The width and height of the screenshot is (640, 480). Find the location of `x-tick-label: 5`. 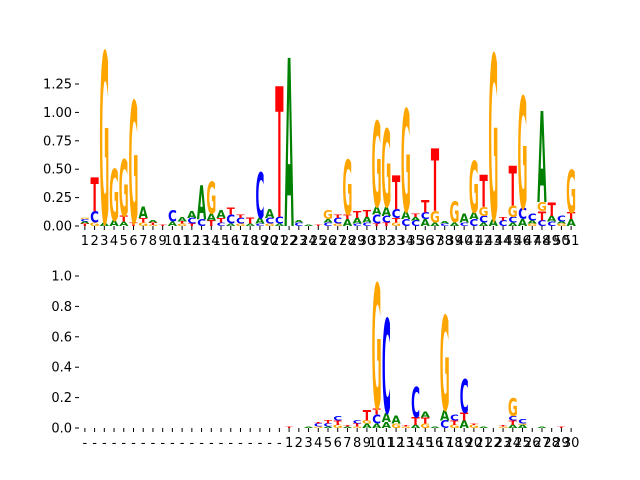

x-tick-label: 5 is located at coordinates (124, 241).